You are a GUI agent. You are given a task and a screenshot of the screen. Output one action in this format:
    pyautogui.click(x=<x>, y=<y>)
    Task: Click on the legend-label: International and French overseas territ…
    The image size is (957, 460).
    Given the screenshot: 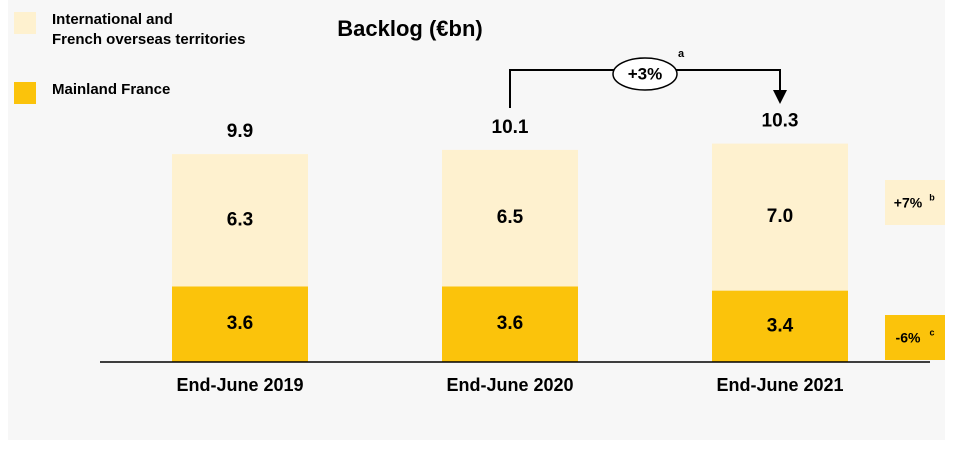 What is the action you would take?
    pyautogui.click(x=149, y=29)
    